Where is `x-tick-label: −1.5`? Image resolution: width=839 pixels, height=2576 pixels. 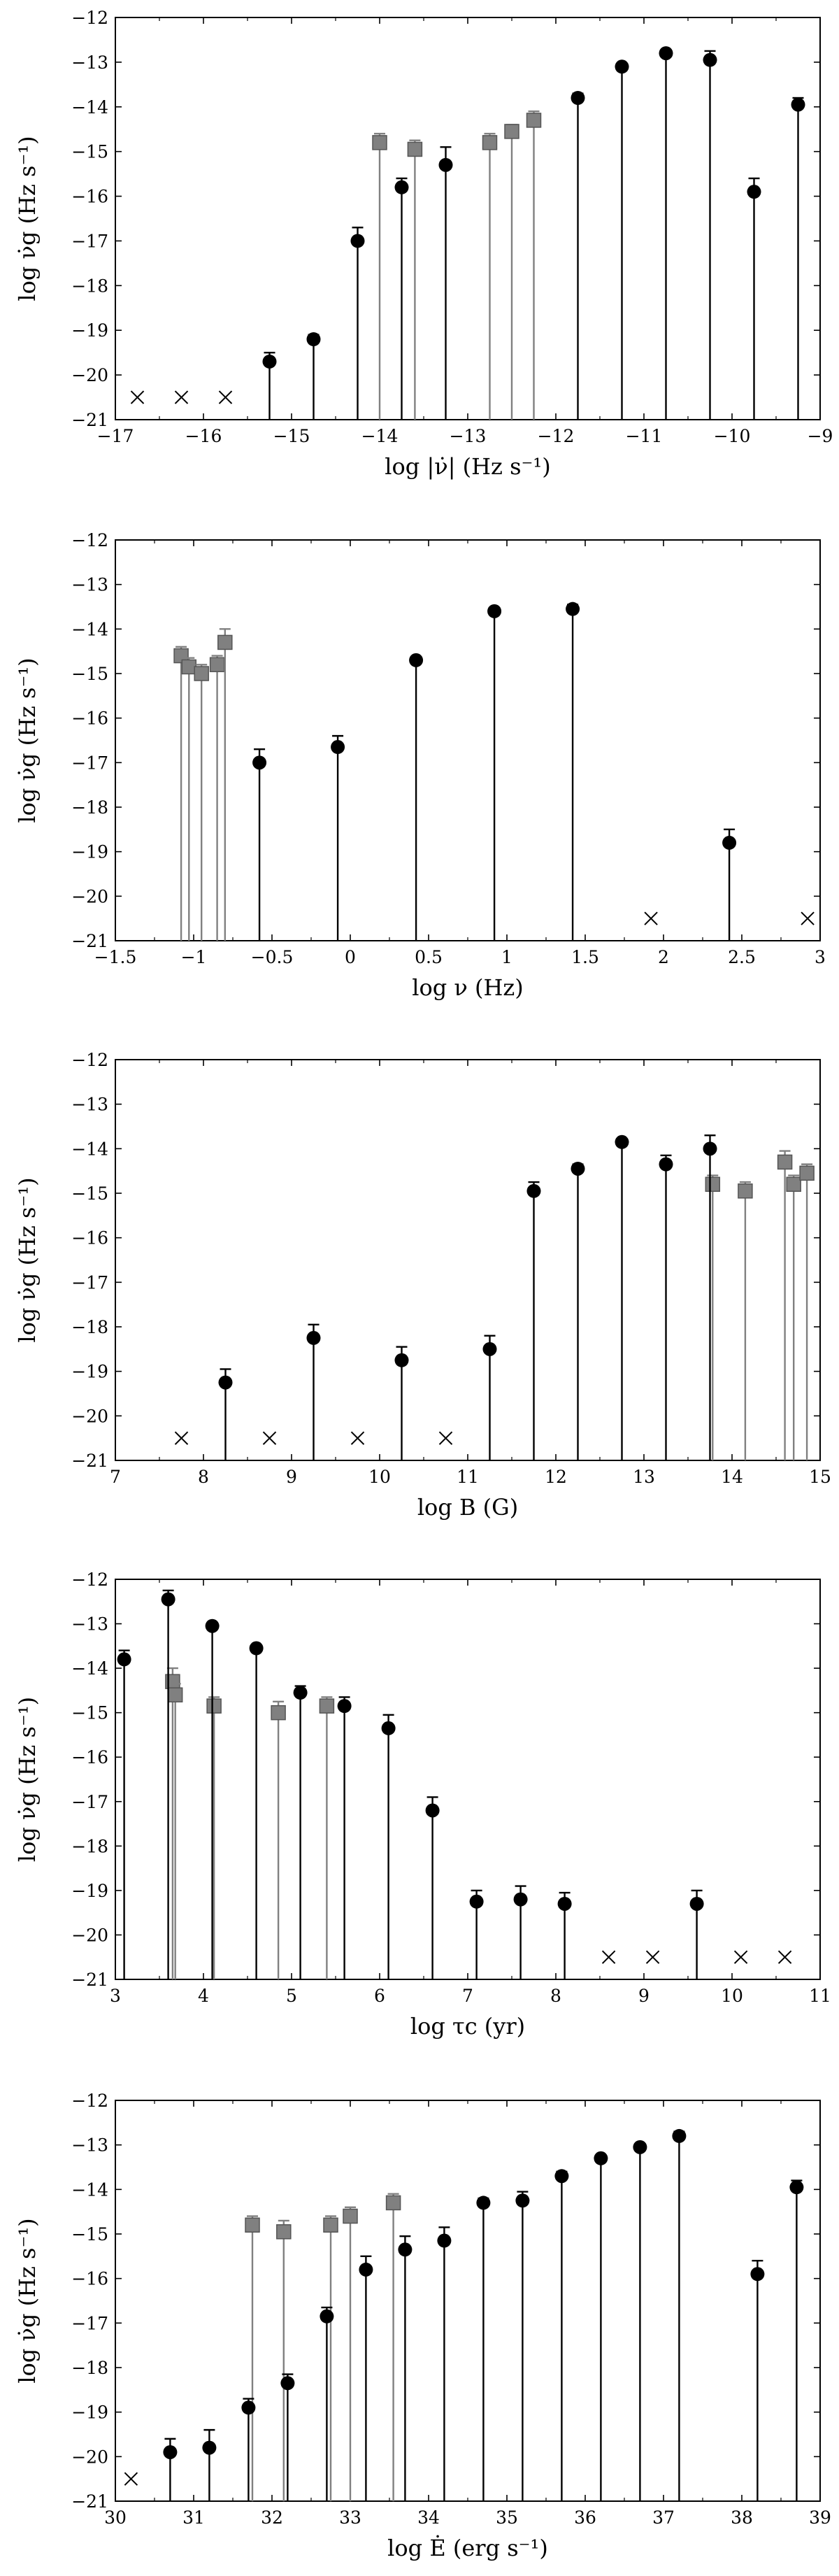 x-tick-label: −1.5 is located at coordinates (115, 957).